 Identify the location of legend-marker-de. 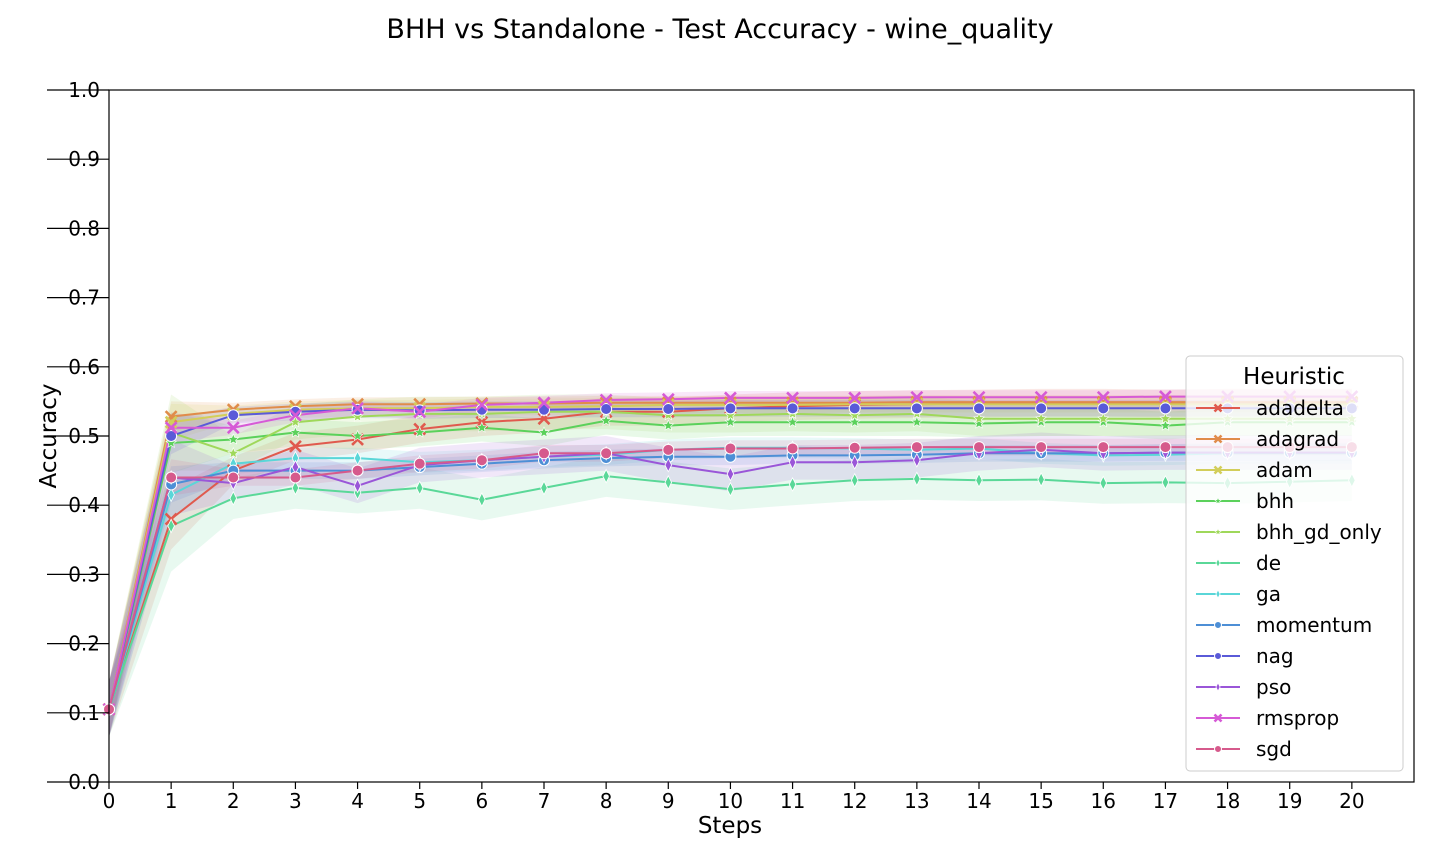
(1218, 563).